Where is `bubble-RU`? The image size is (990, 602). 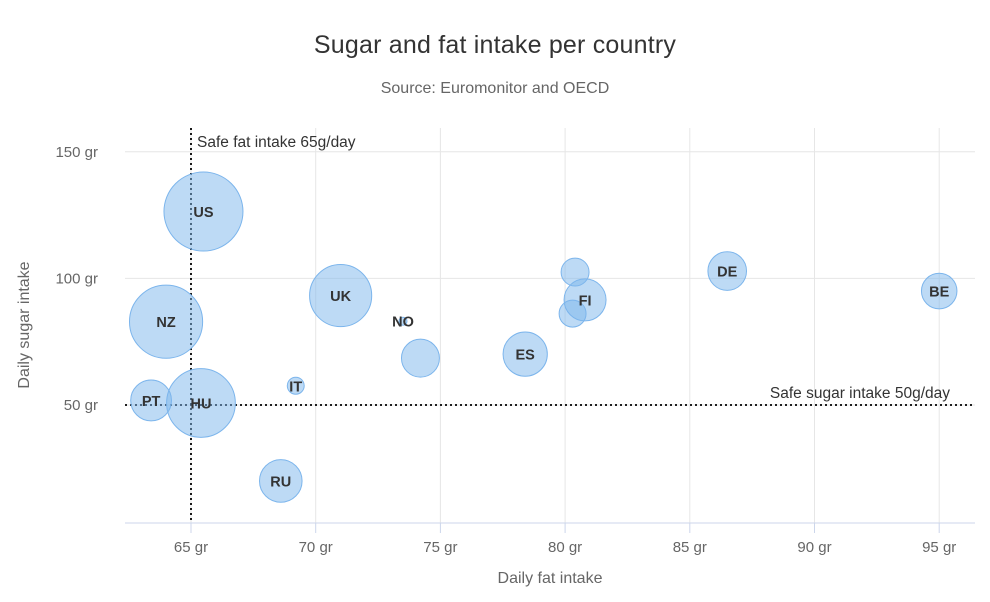 bubble-RU is located at coordinates (280, 481).